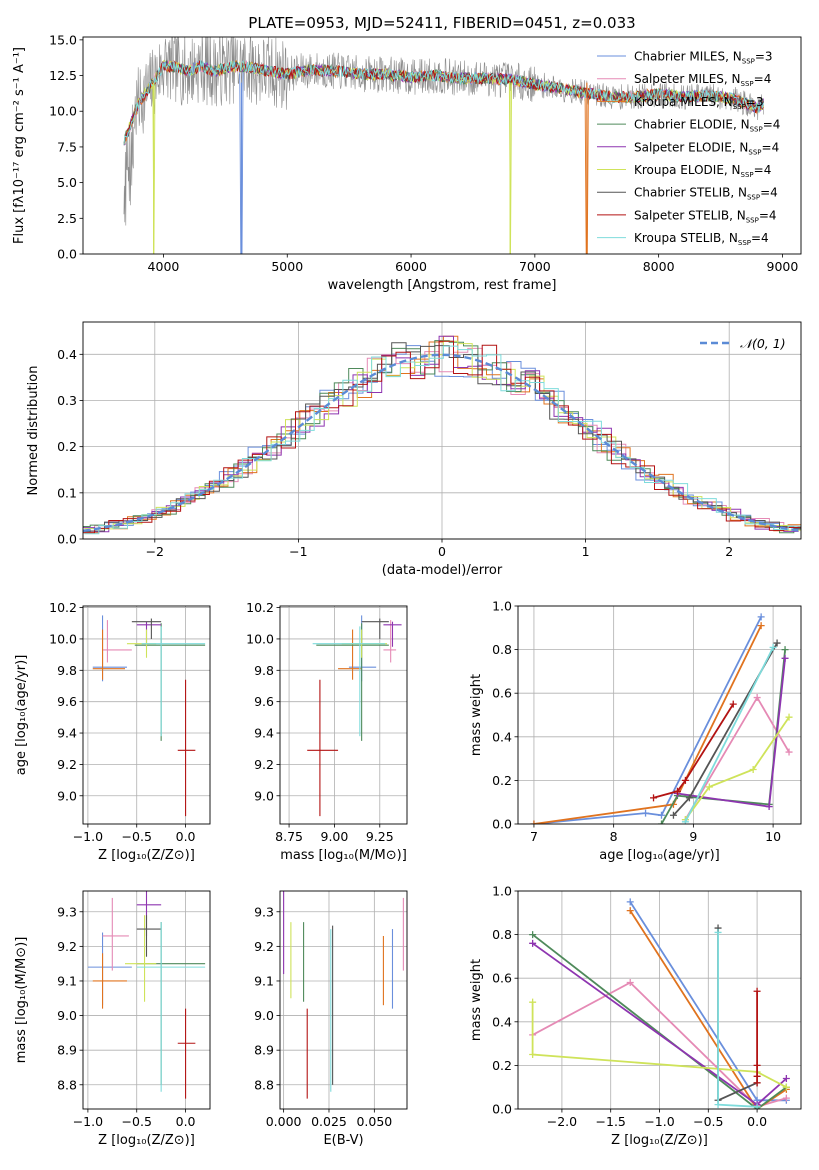 This screenshot has width=819, height=1170. I want to click on series-salpeter-miles, so click(659, 1044).